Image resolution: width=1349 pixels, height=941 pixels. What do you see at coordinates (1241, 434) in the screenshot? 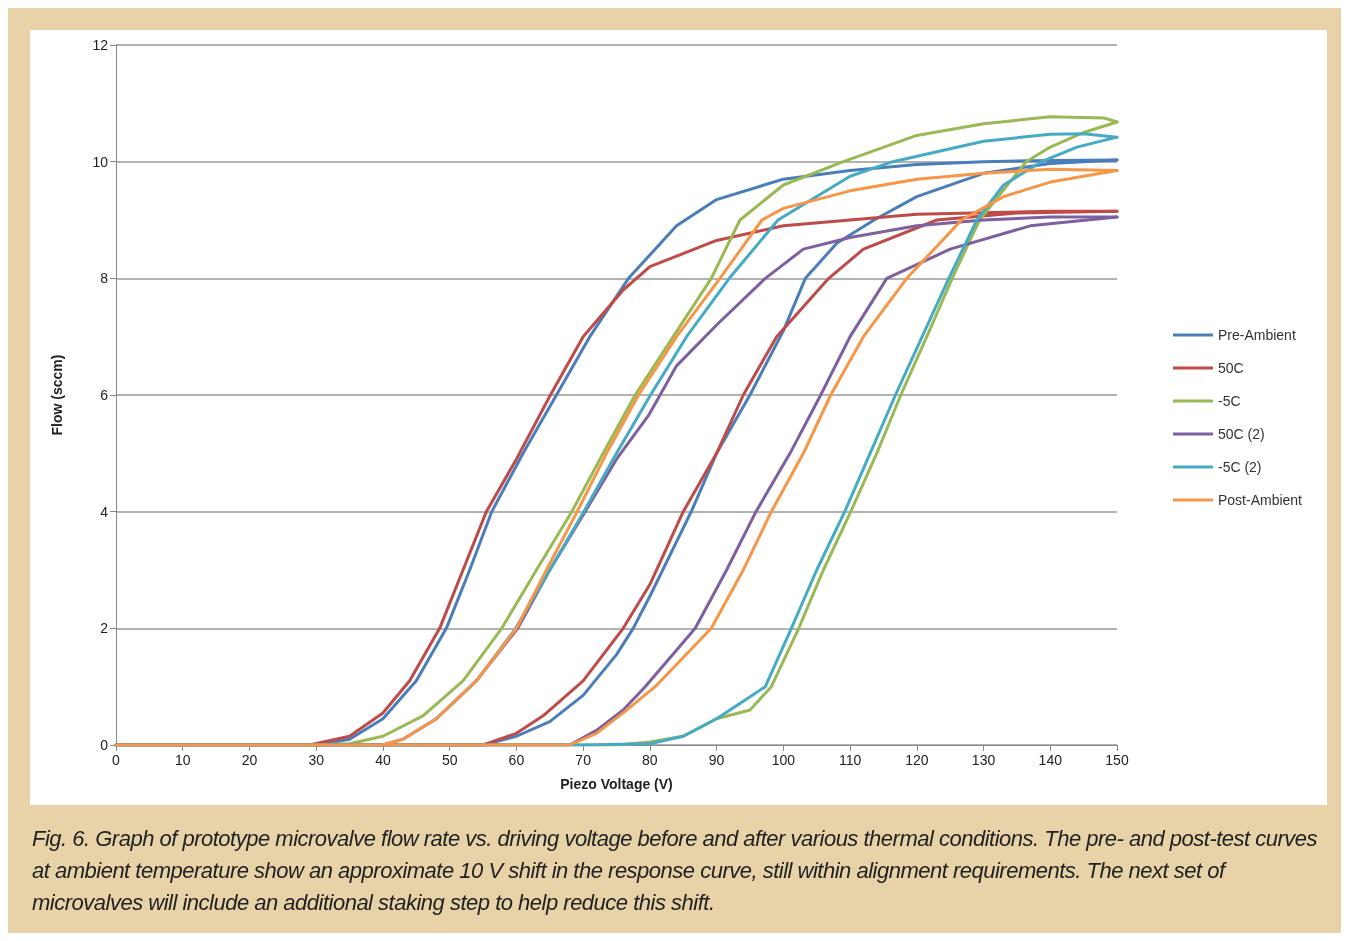
I see `legend-label: 50C (2)` at bounding box center [1241, 434].